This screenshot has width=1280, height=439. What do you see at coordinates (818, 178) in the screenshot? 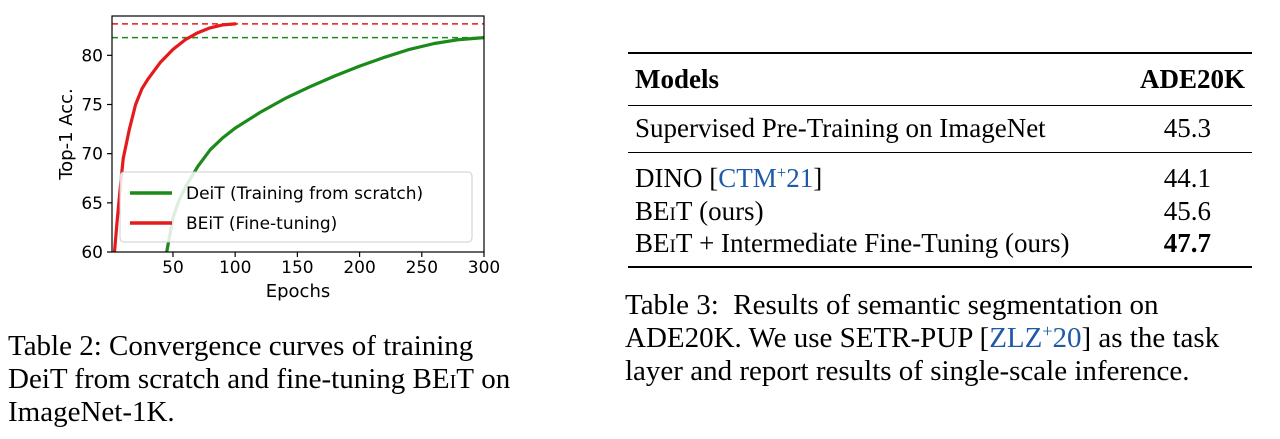
I see `row-model-end: ]` at bounding box center [818, 178].